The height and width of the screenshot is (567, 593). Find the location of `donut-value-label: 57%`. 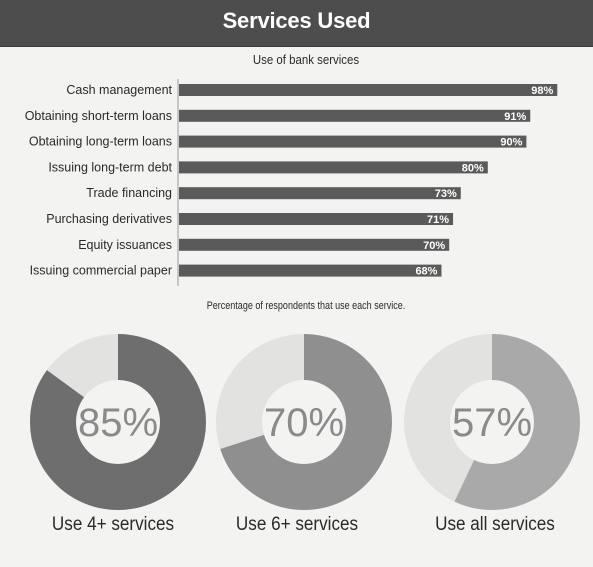

donut-value-label: 57% is located at coordinates (492, 423).